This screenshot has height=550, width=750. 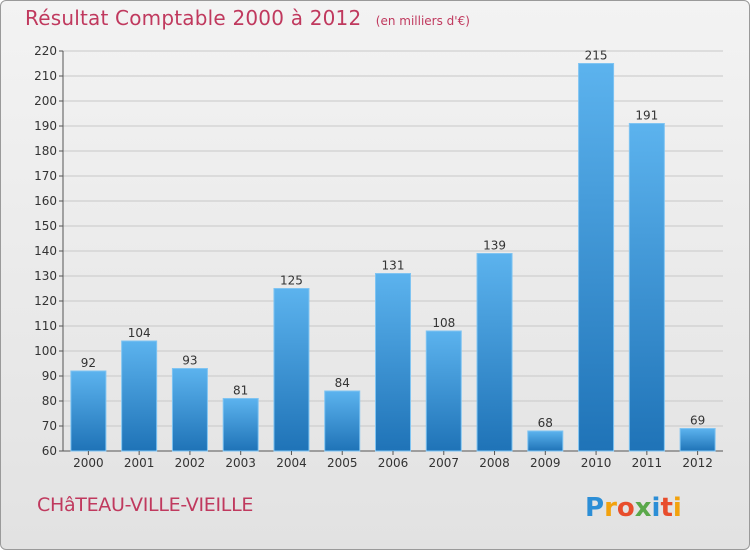 What do you see at coordinates (49, 426) in the screenshot?
I see `y-tick-label: 70` at bounding box center [49, 426].